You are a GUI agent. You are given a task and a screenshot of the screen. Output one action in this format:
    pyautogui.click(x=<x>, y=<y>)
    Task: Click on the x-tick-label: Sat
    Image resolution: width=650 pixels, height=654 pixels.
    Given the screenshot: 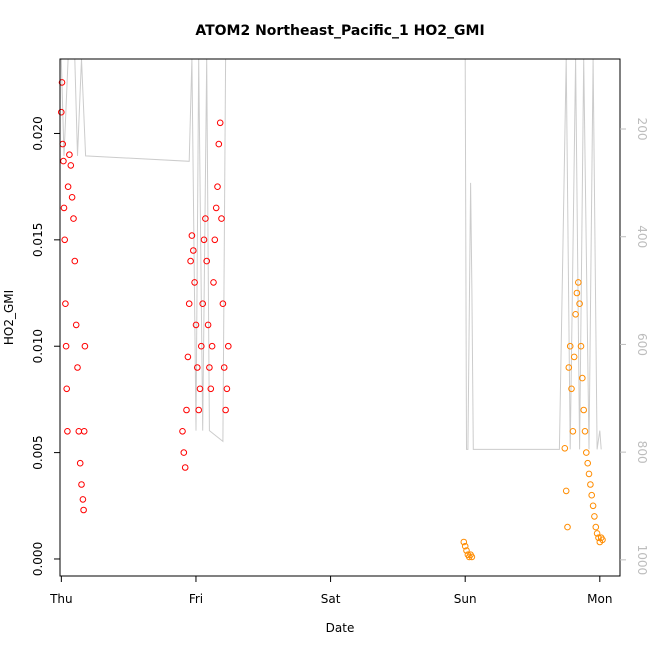 What is the action you would take?
    pyautogui.click(x=331, y=599)
    